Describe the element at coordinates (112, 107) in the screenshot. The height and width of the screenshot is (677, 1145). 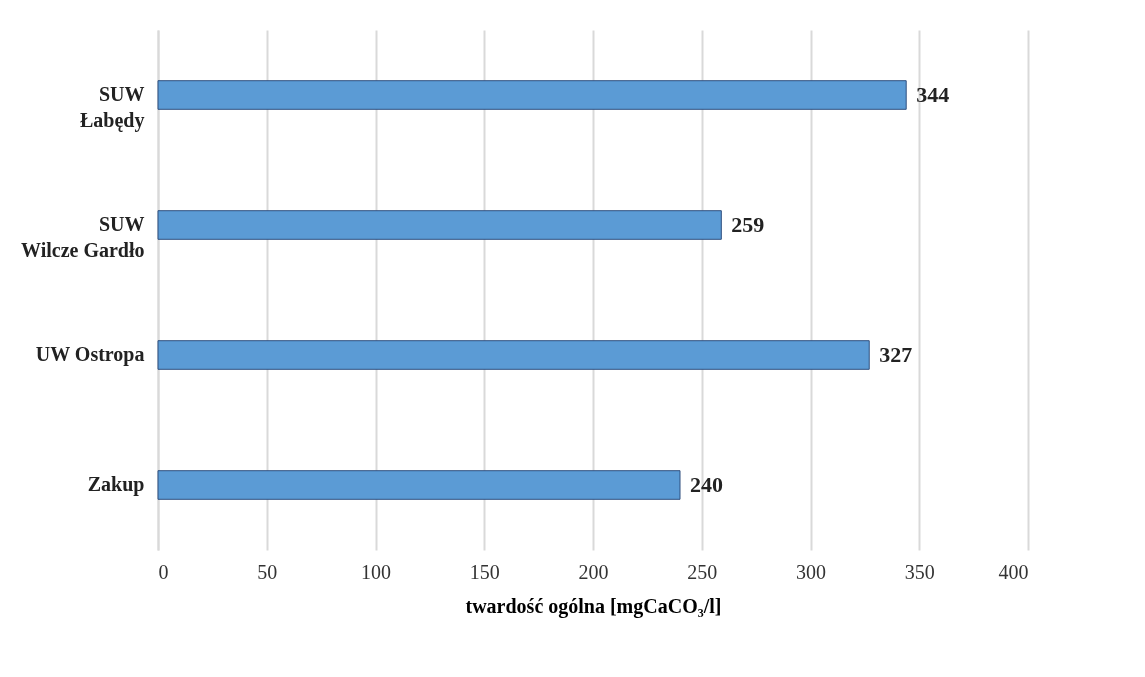
I see `y-tick-label: SUW Łabędy` at that location.